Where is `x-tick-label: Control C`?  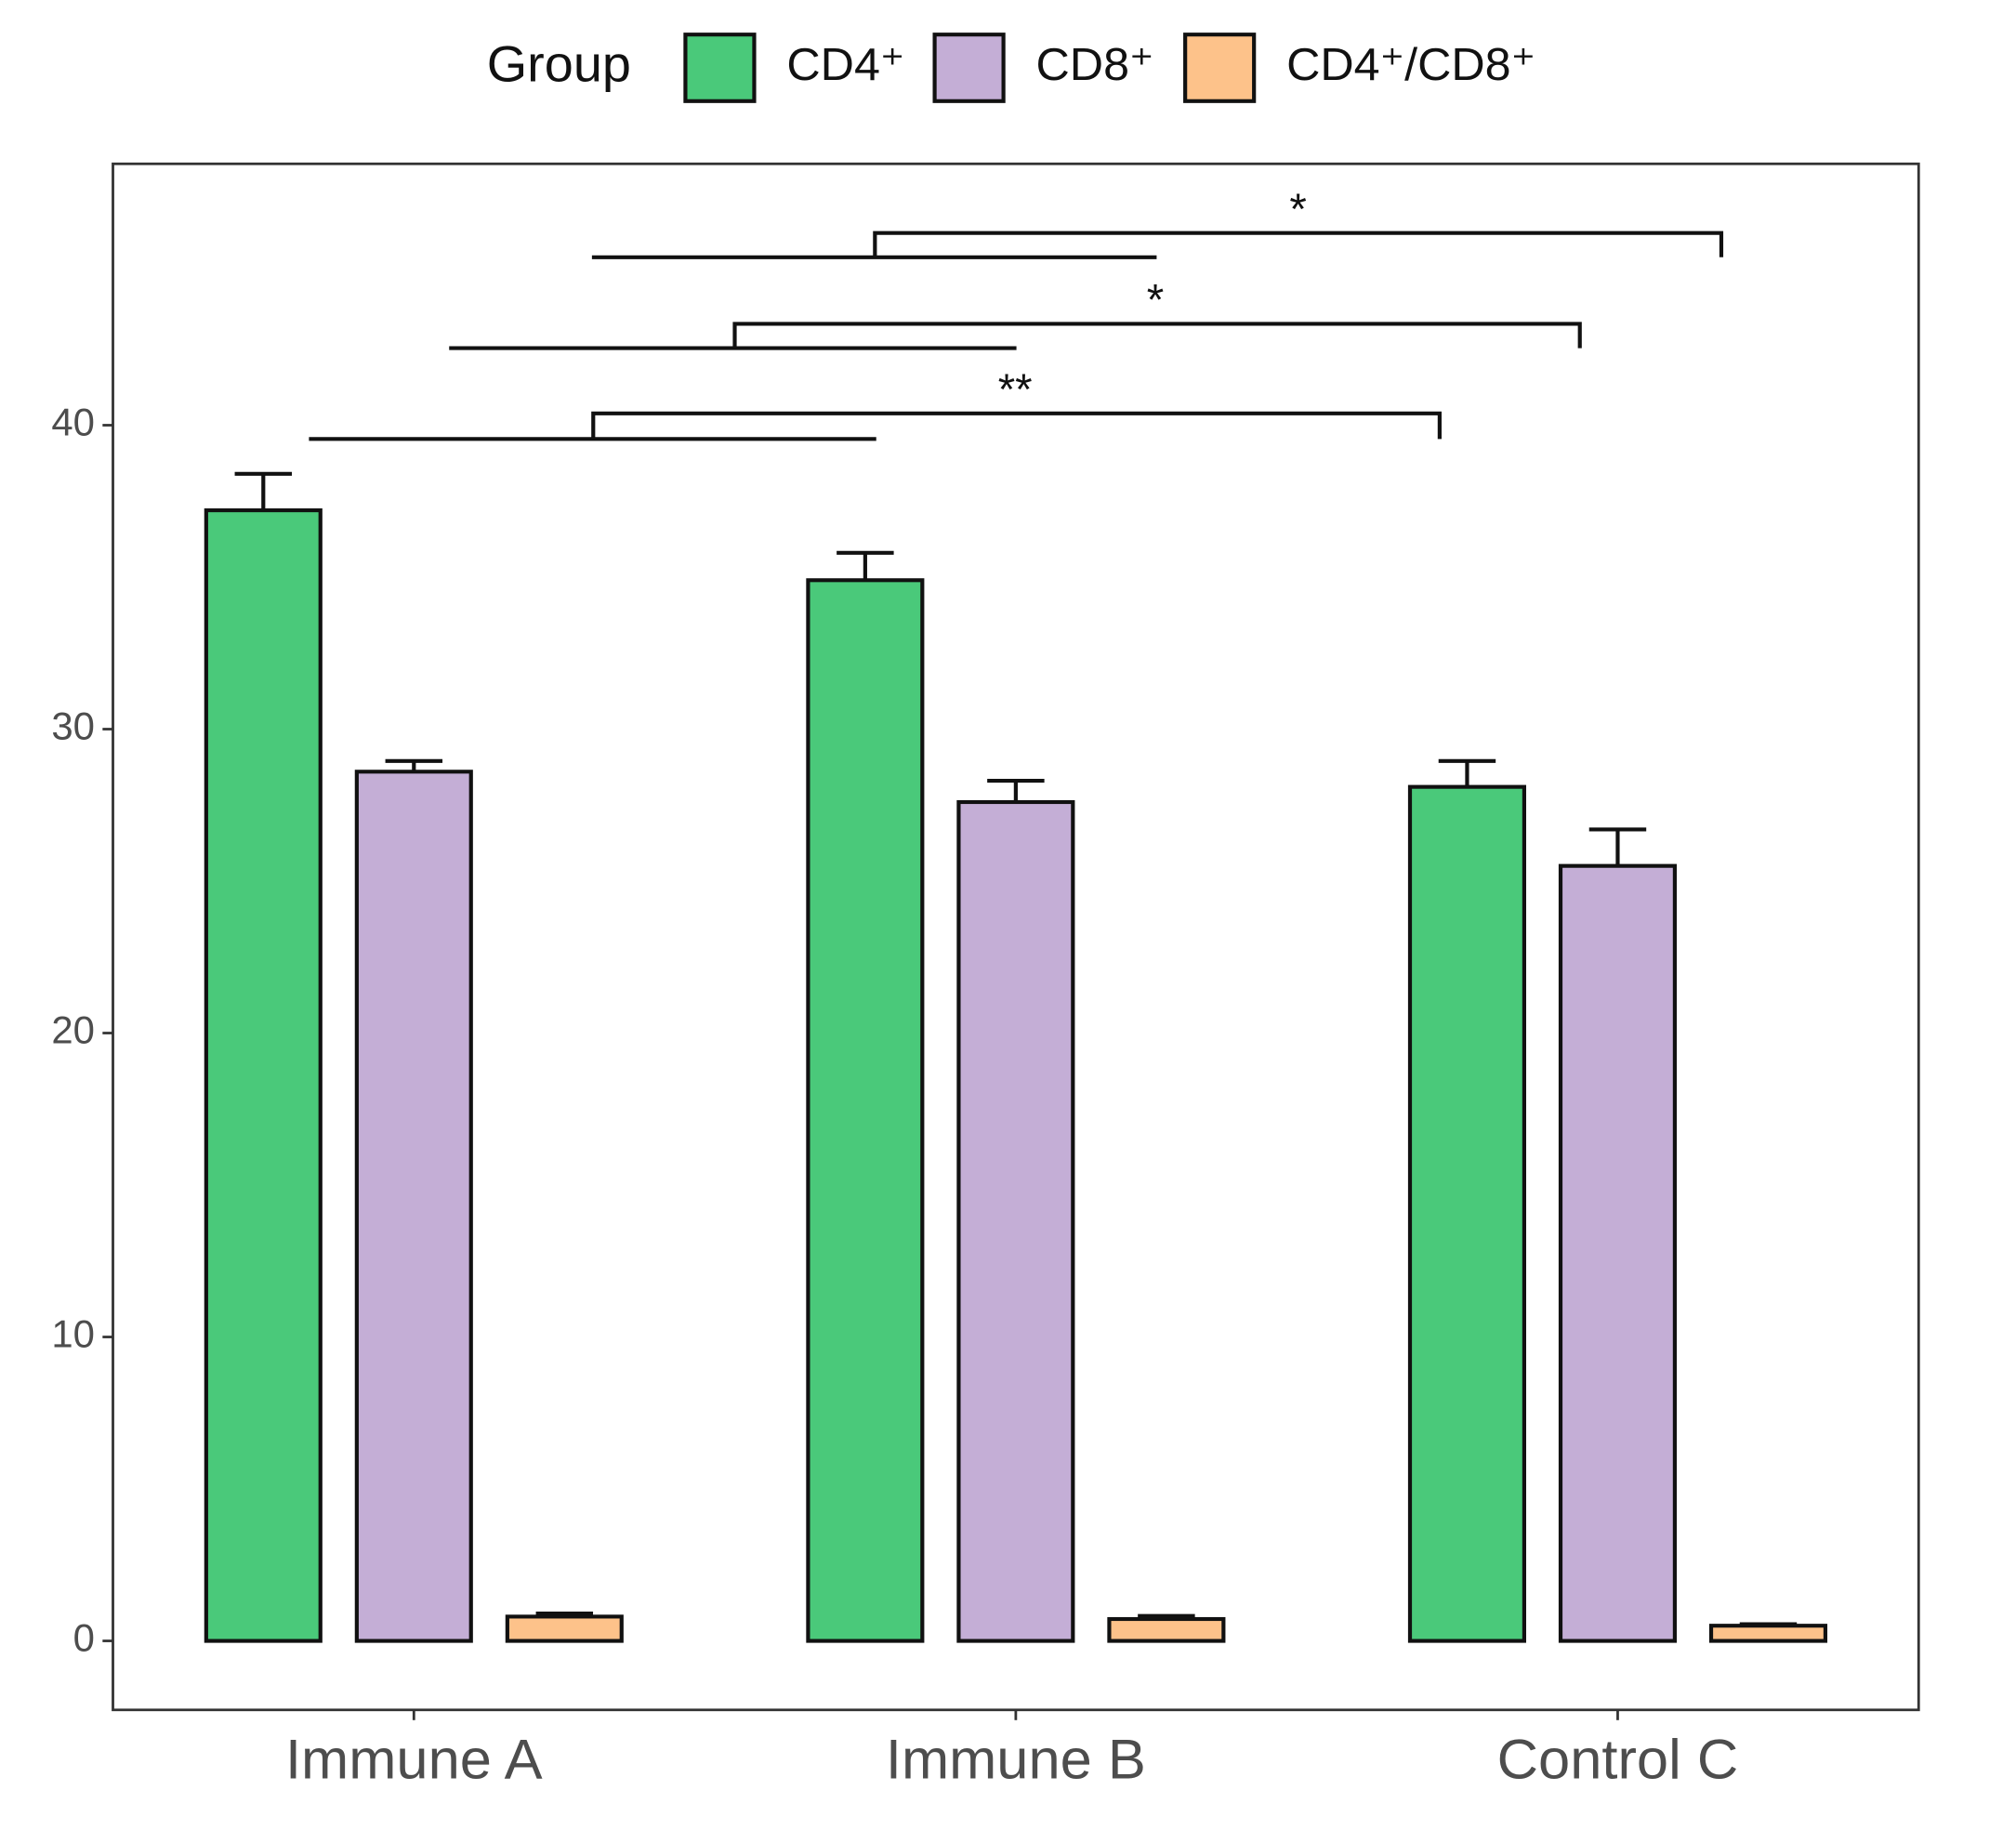
x-tick-label: Control C is located at coordinates (1618, 1760).